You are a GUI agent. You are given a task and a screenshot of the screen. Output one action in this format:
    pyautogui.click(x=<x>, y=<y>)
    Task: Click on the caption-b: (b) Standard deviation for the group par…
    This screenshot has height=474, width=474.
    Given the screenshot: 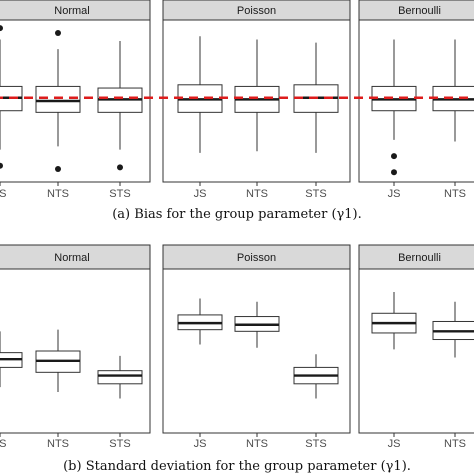 What is the action you would take?
    pyautogui.click(x=237, y=466)
    